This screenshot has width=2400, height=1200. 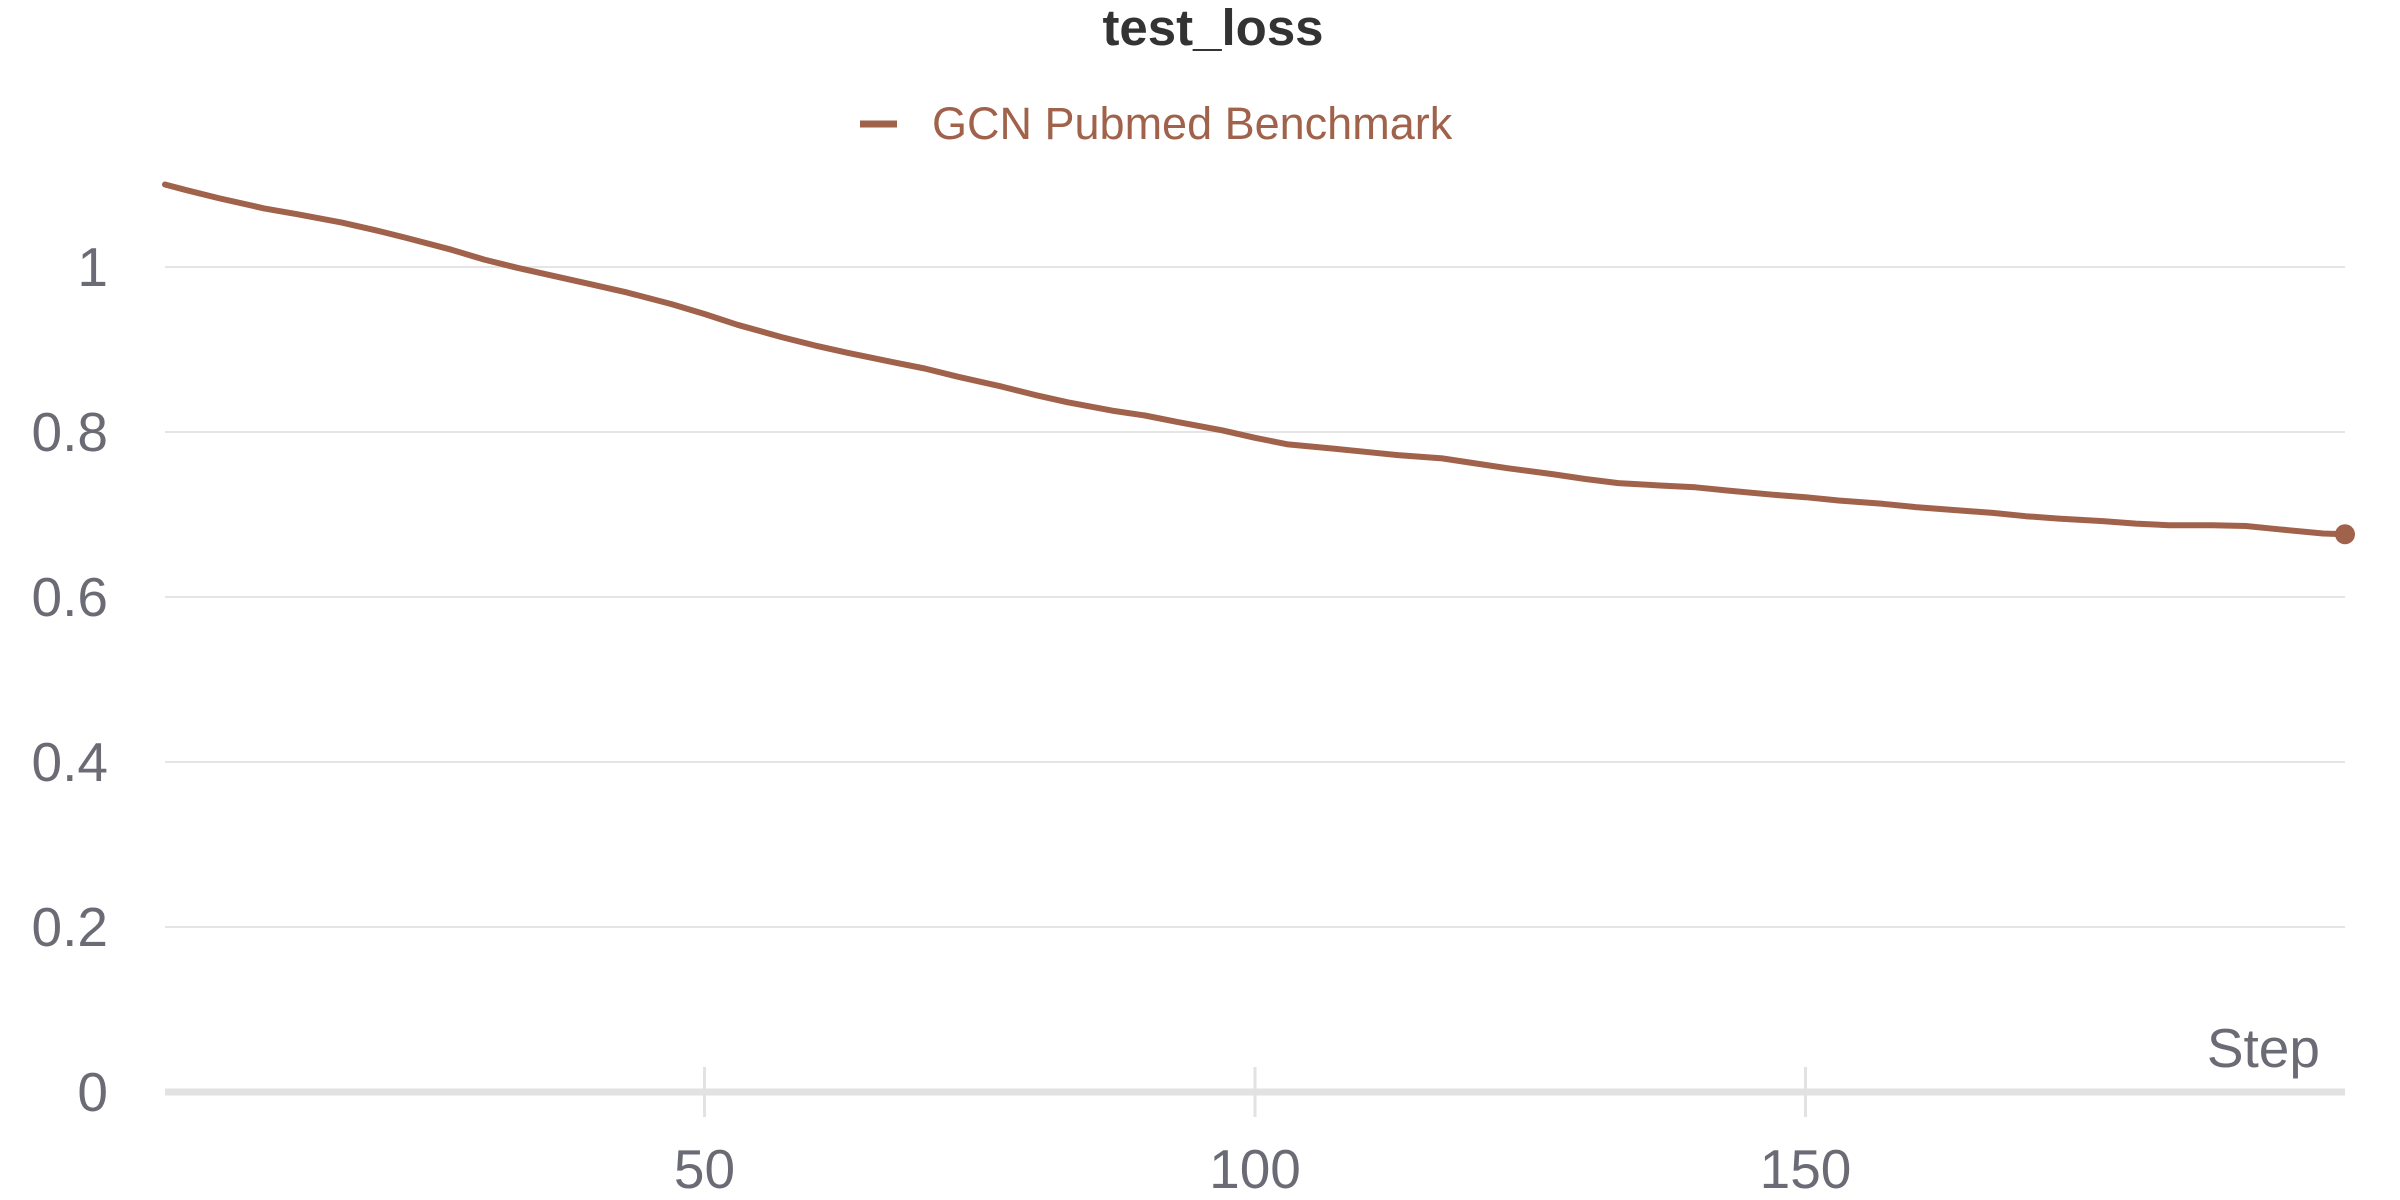 I want to click on y-tick-label: 0.8, so click(x=70, y=432).